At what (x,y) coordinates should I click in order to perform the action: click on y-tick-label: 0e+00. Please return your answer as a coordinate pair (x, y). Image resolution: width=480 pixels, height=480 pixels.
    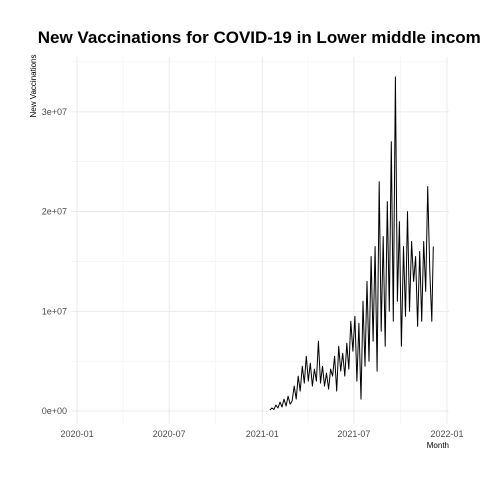
    Looking at the image, I should click on (54, 411).